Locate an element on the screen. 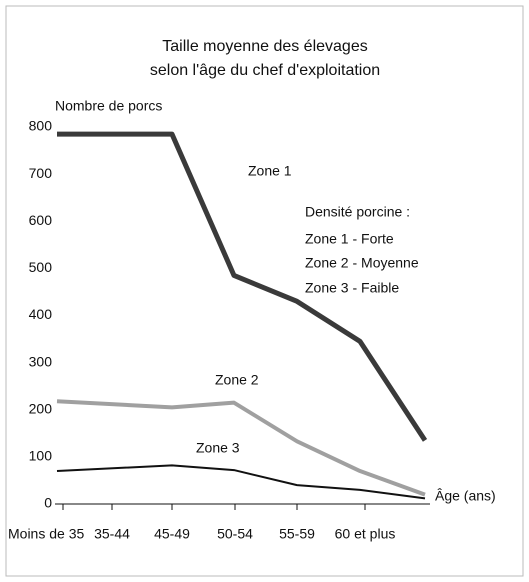  annotation: Zone 2 - Moyenne is located at coordinates (362, 263).